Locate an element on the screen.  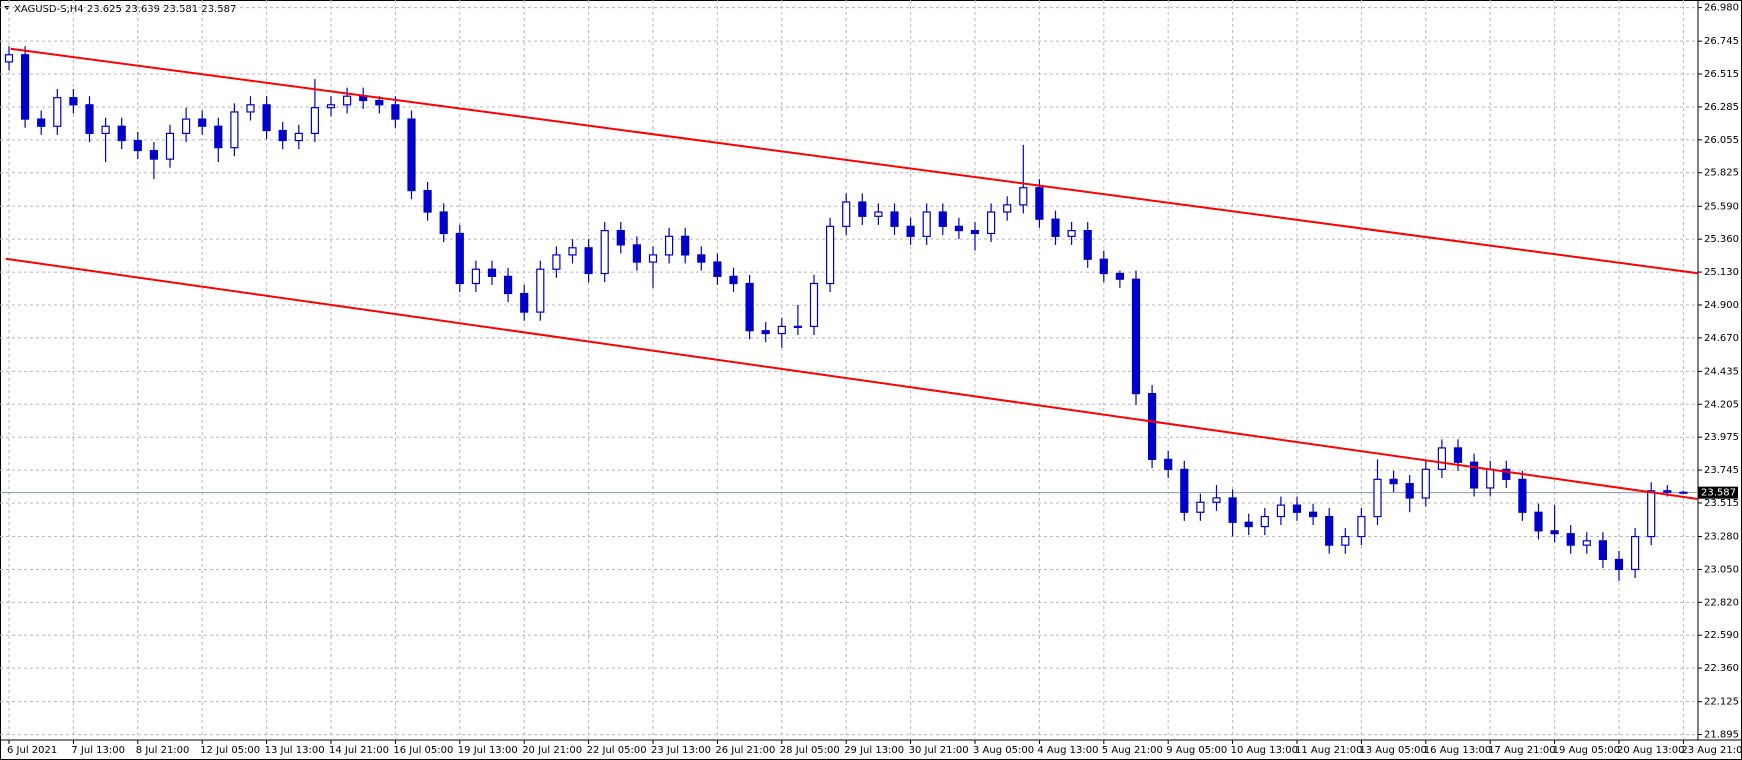
x-tick-label: 7 Jul 13:00 is located at coordinates (98, 750).